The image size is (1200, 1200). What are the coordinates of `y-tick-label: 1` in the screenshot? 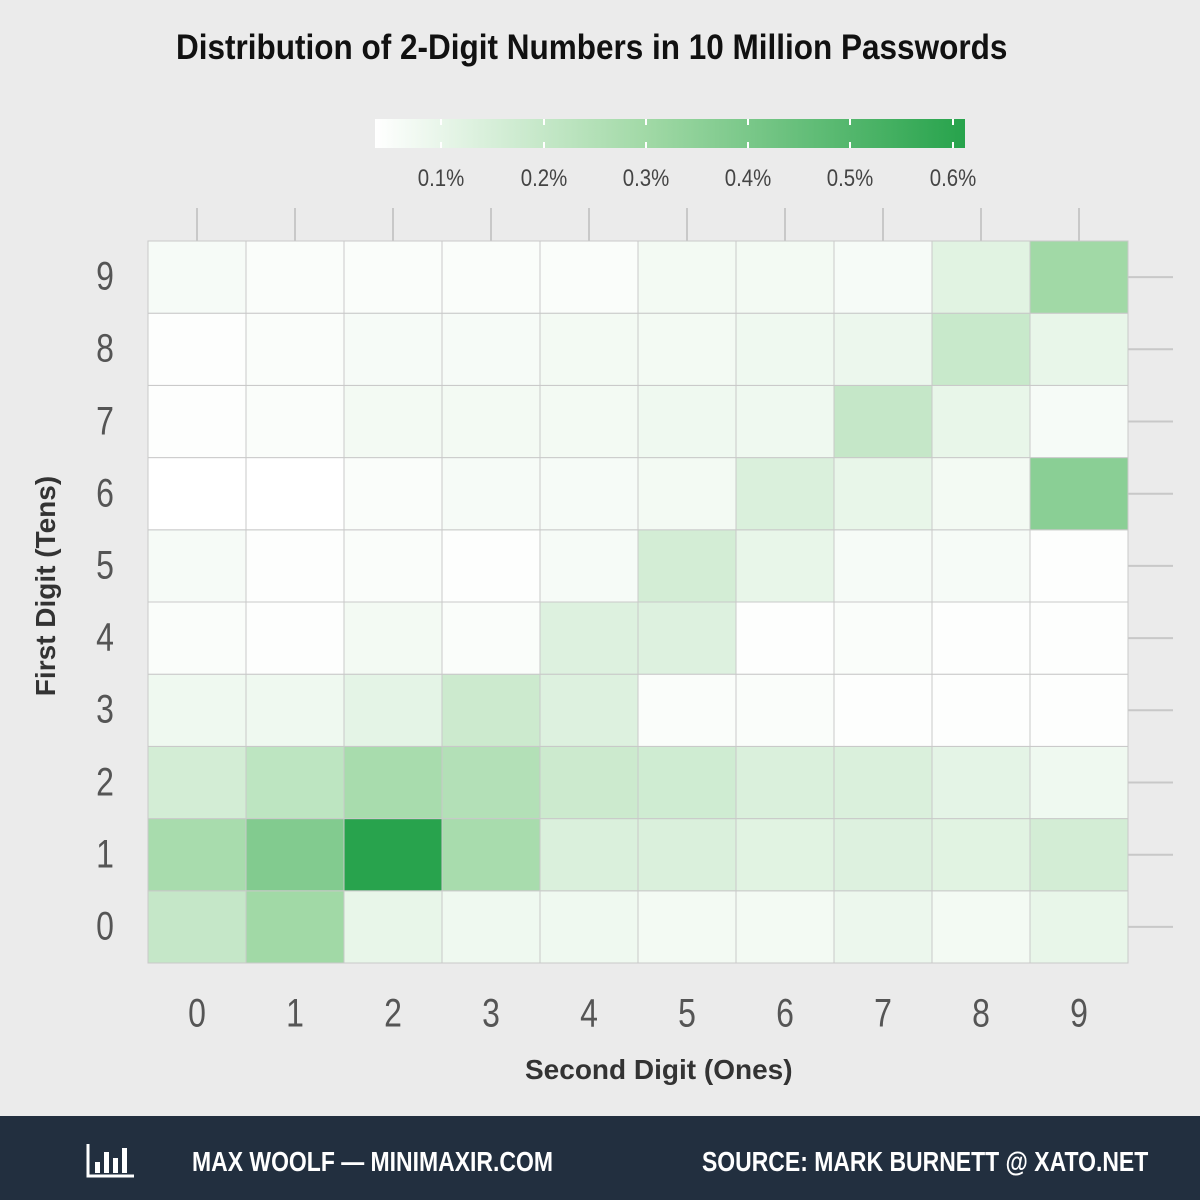 It's located at (105, 854).